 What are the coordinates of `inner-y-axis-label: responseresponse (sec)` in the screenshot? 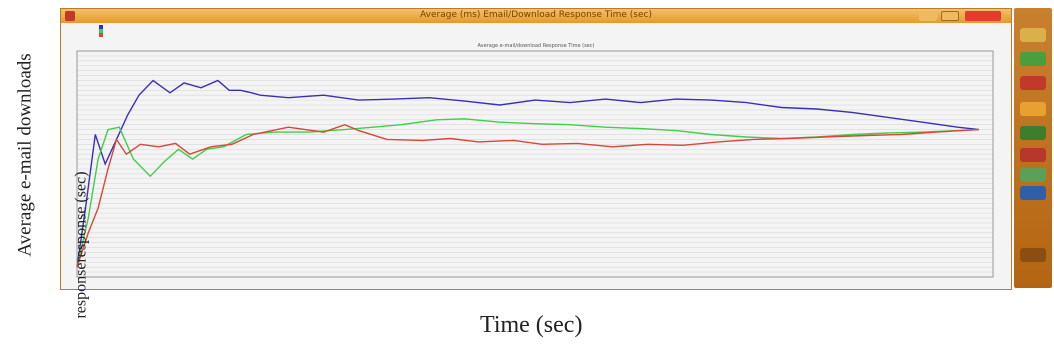 It's located at (81, 245).